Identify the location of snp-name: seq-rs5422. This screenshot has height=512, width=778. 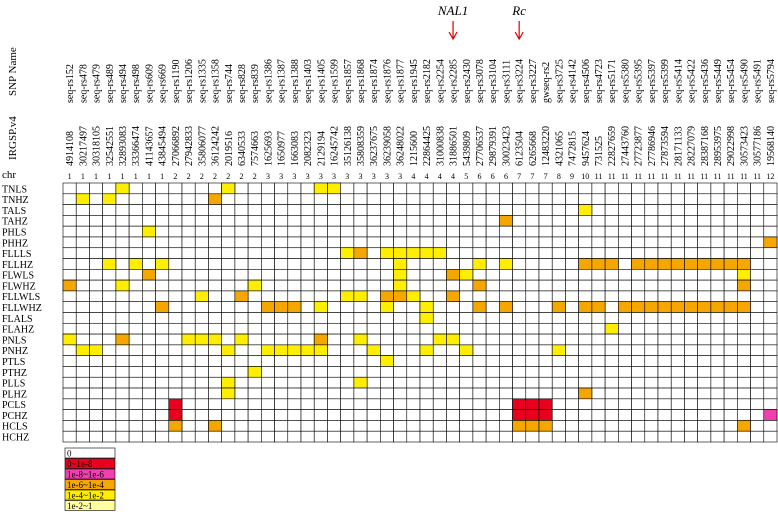
(692, 81).